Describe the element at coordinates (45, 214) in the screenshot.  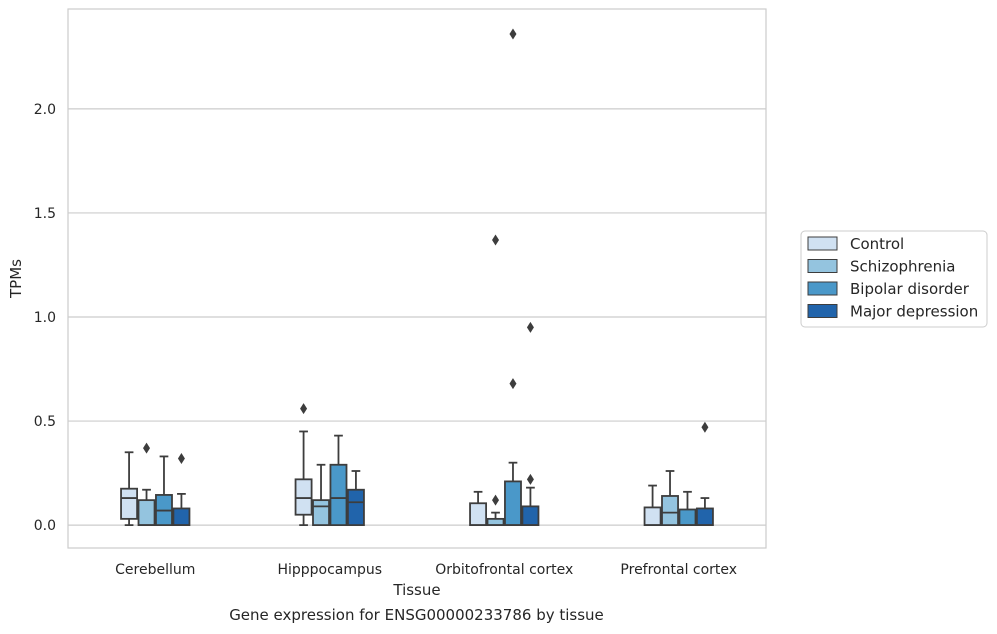
I see `y-tick-label: 1.5` at that location.